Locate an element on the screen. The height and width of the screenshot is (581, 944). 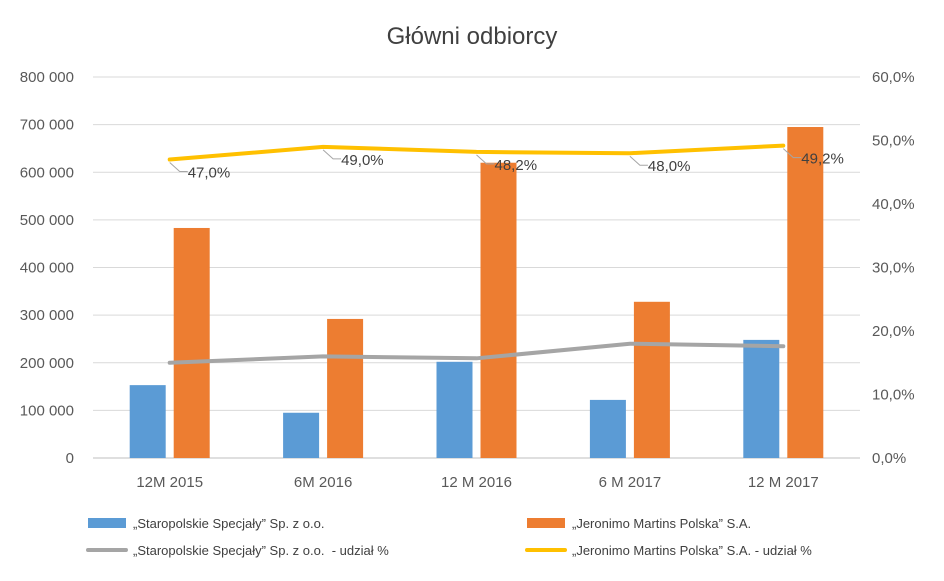
x-tick-label: 6M 2016 is located at coordinates (323, 482).